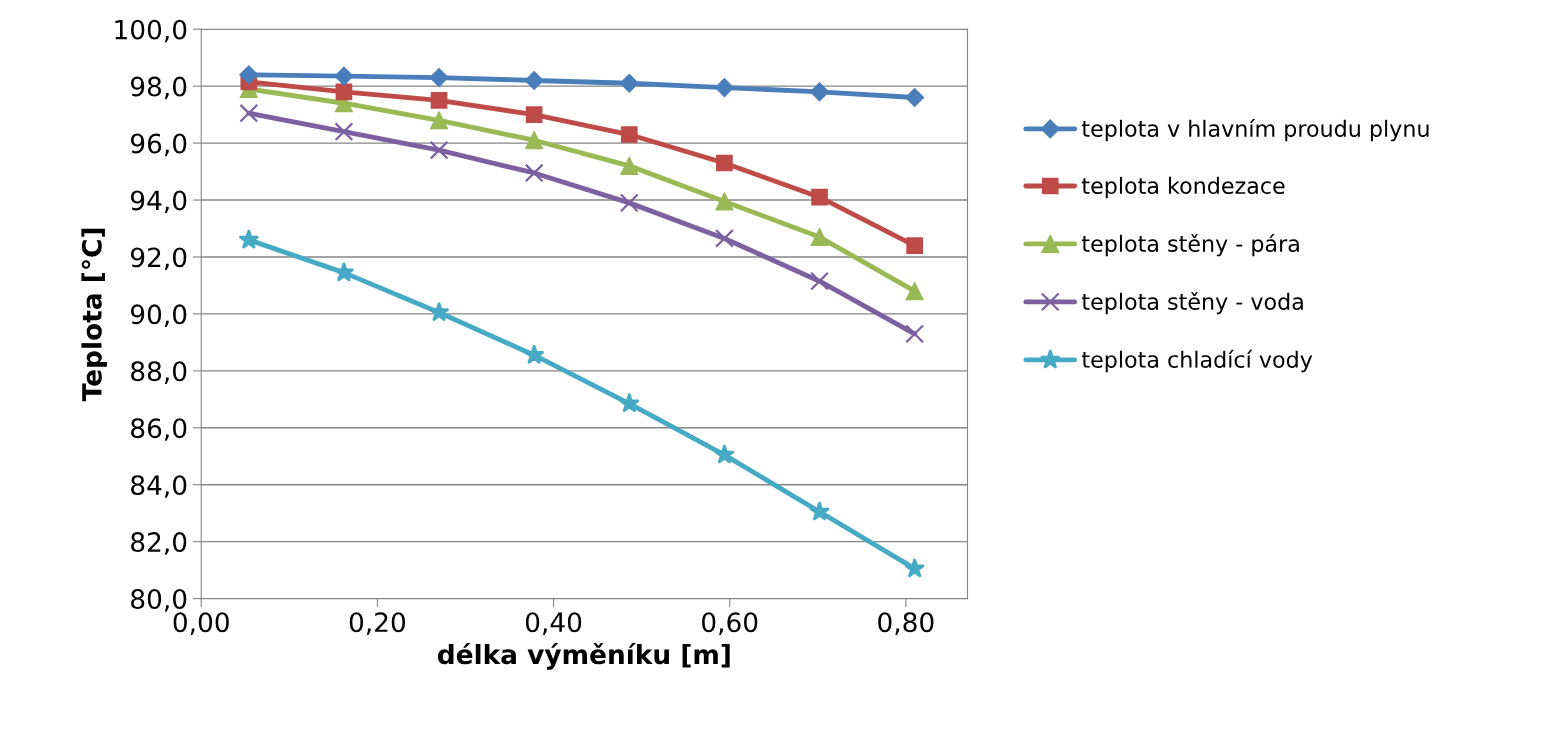  Describe the element at coordinates (377, 623) in the screenshot. I see `x-tick-label: 0,20` at that location.